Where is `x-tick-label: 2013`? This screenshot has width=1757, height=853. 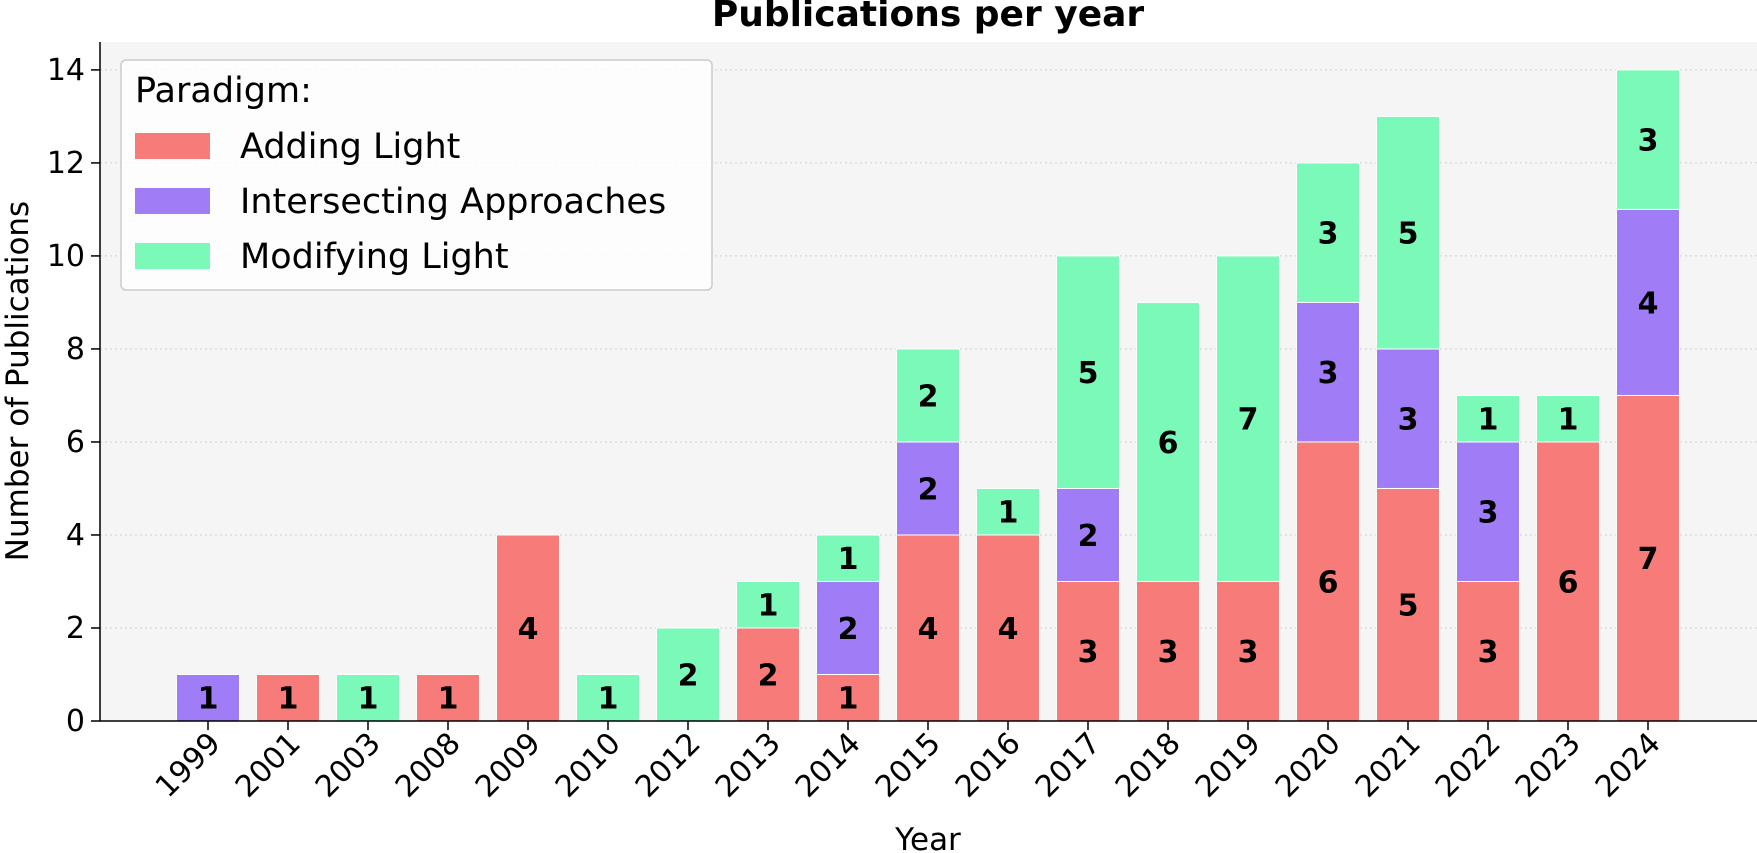
x-tick-label: 2013 is located at coordinates (748, 765).